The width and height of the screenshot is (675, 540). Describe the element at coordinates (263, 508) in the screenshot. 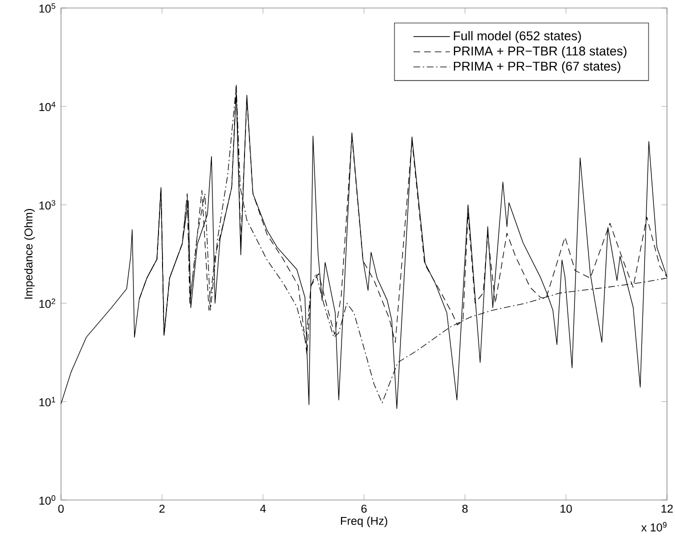

I see `x-tick-label: 4` at that location.